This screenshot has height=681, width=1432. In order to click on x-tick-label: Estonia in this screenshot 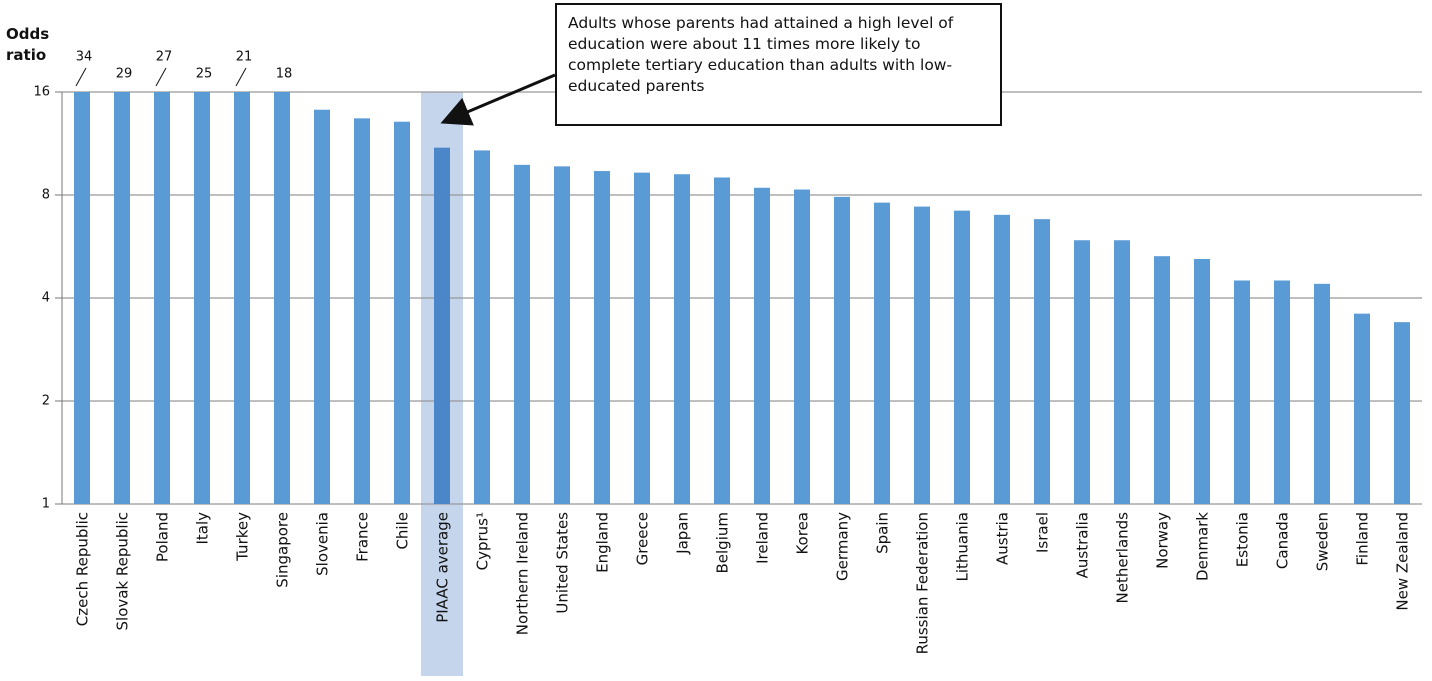, I will do `click(1243, 539)`.